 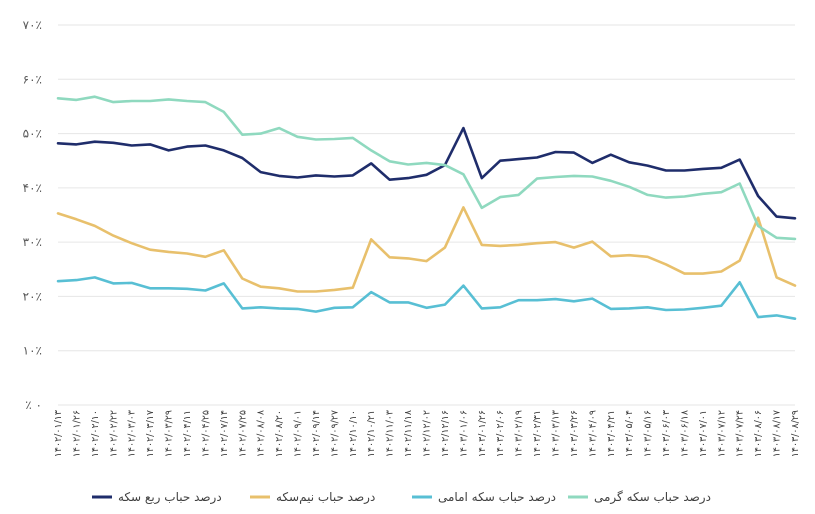 I want to click on y-tick-label: ۶۰٪, so click(x=32, y=79).